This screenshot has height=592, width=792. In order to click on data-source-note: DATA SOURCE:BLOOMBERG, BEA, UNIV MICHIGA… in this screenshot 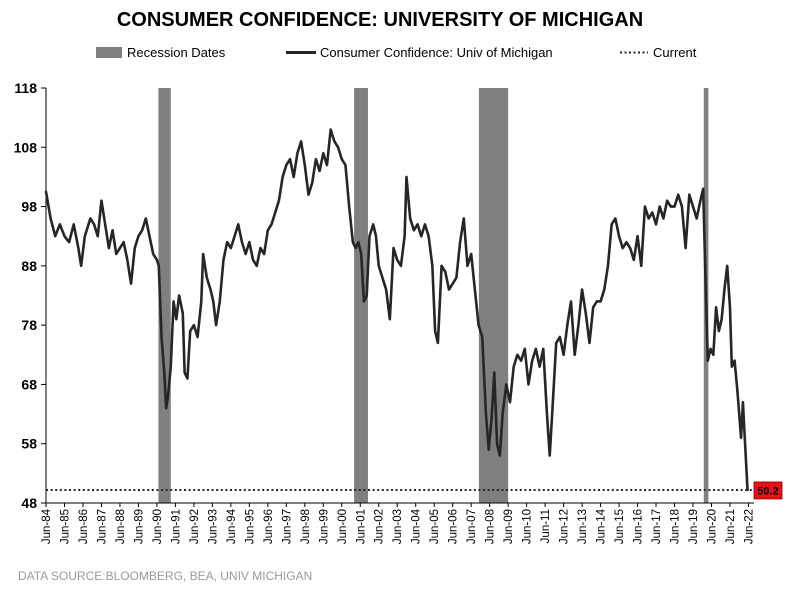, I will do `click(165, 576)`.